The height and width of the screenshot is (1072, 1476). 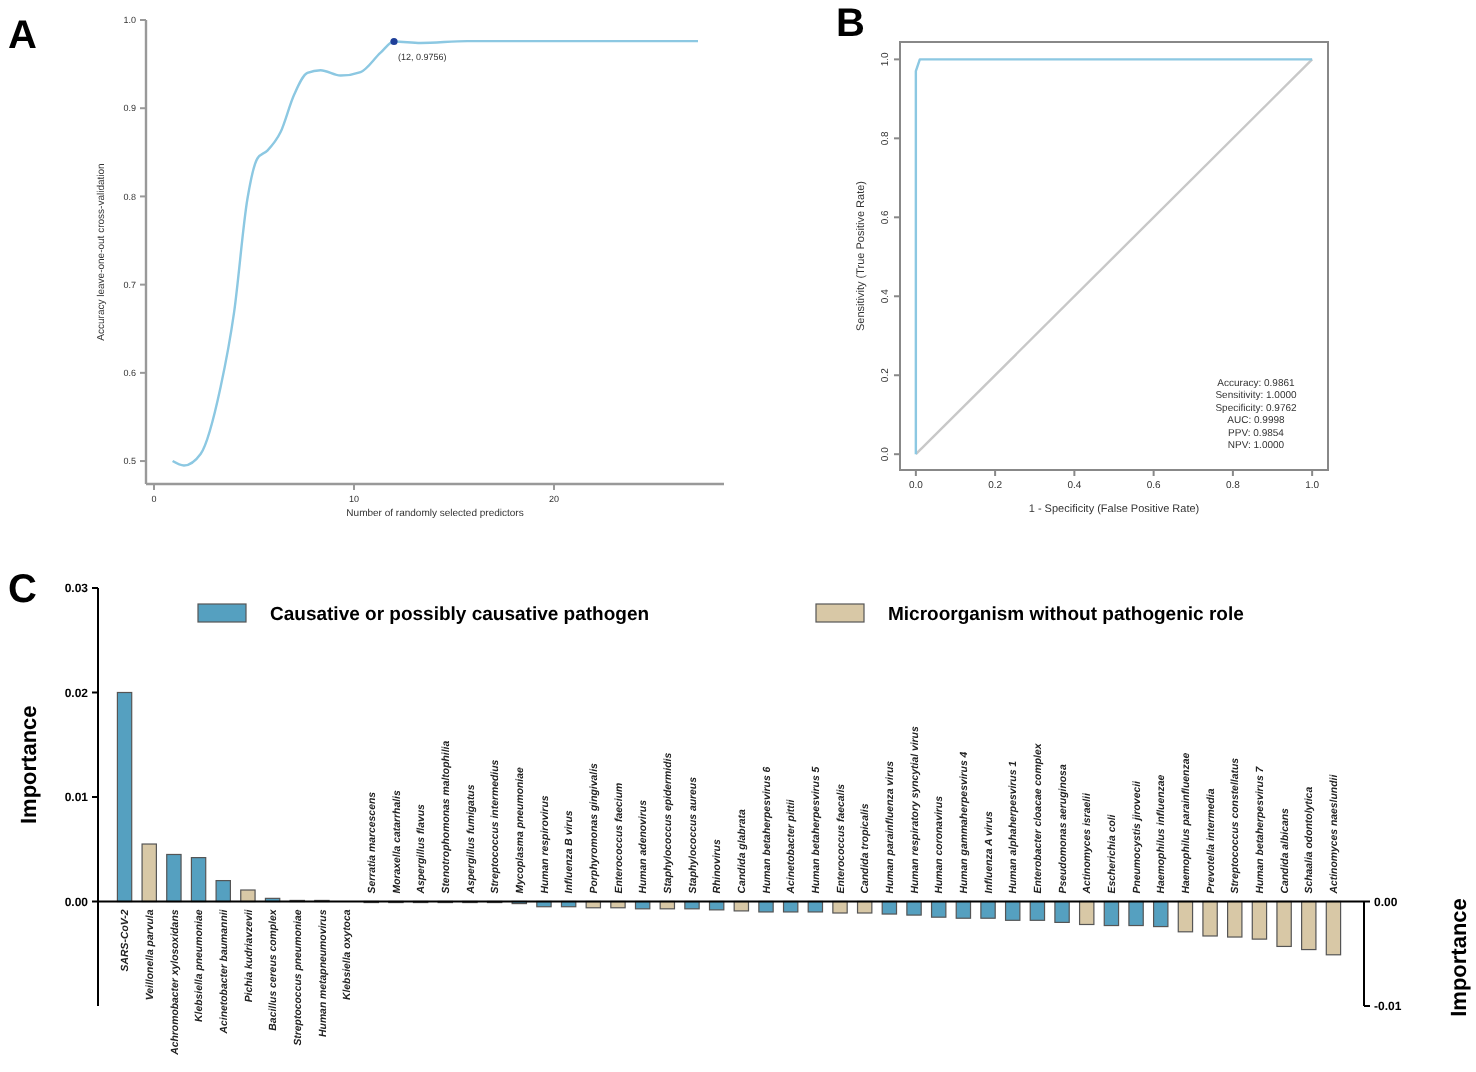 What do you see at coordinates (22, 36) in the screenshot?
I see `chart-title: A` at bounding box center [22, 36].